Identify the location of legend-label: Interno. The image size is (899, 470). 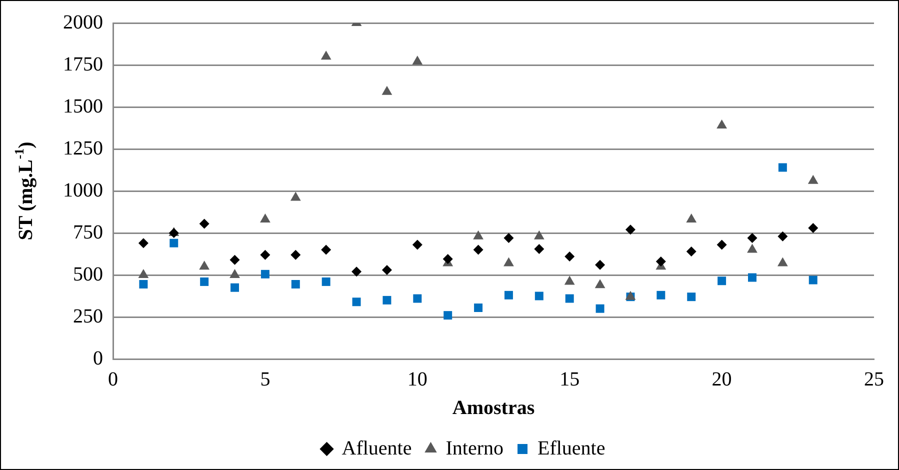
(475, 448).